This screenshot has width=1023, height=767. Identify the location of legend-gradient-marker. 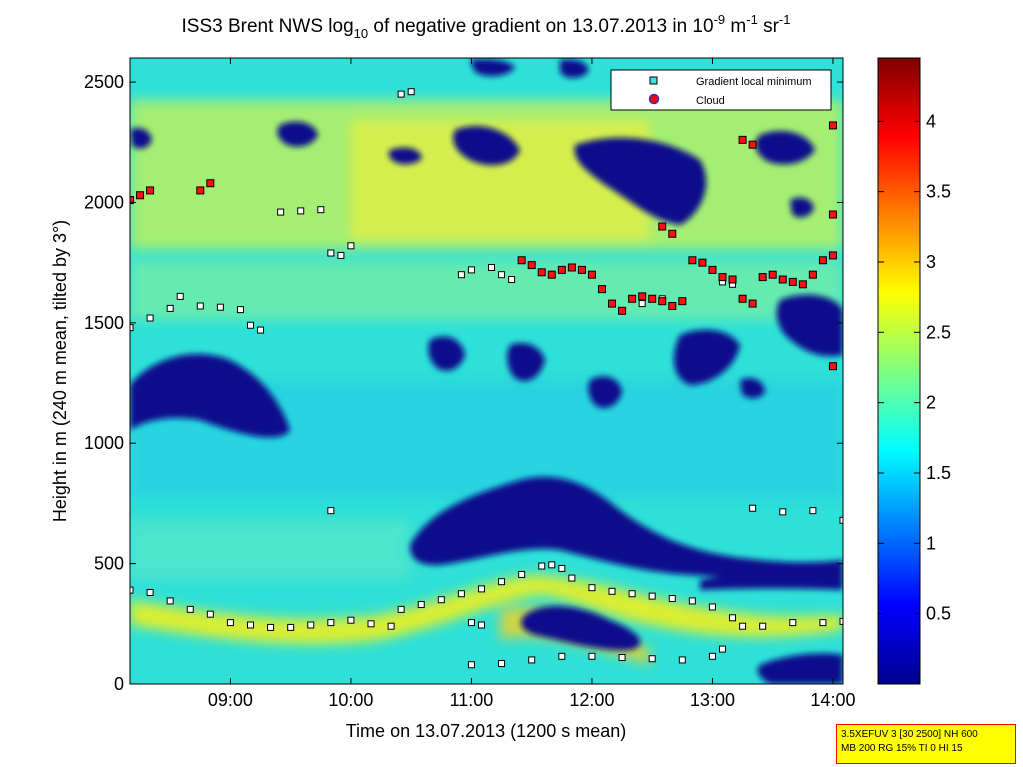
(653, 80).